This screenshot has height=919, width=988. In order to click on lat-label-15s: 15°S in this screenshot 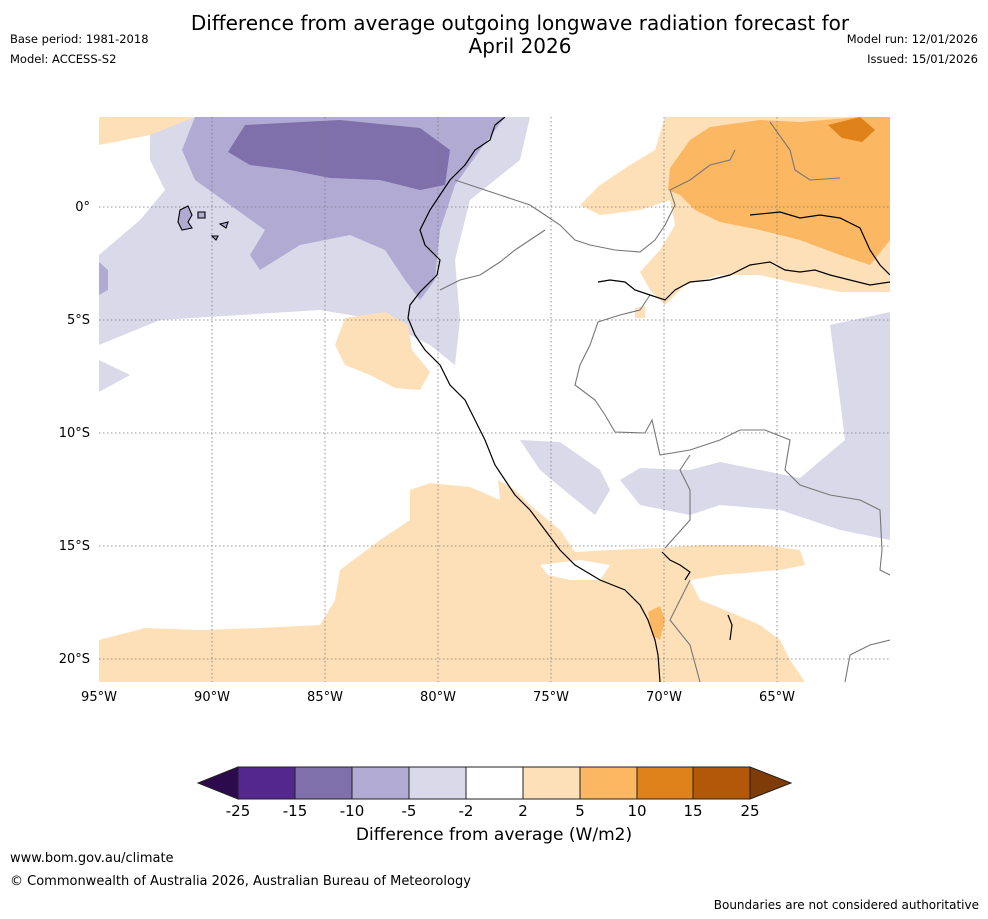, I will do `click(74, 546)`.